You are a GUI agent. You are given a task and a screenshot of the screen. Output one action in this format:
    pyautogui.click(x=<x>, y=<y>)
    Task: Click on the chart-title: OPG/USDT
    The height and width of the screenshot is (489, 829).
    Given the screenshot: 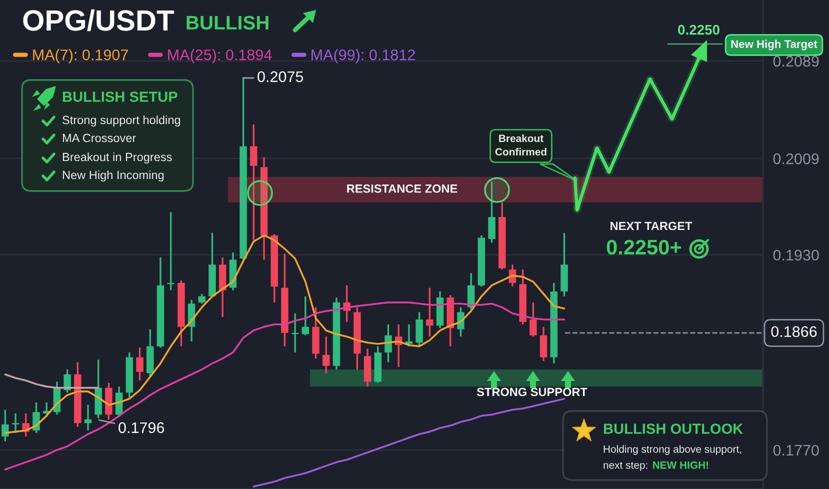 What is the action you would take?
    pyautogui.click(x=98, y=20)
    